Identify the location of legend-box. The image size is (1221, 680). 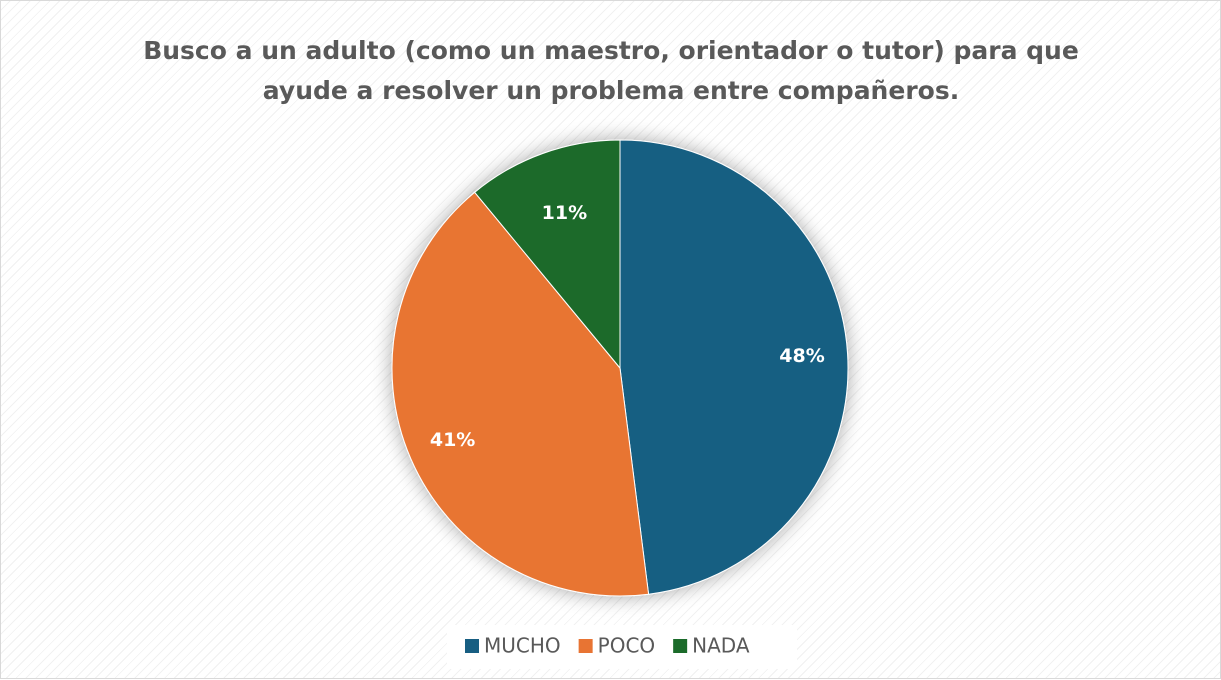
(622, 647).